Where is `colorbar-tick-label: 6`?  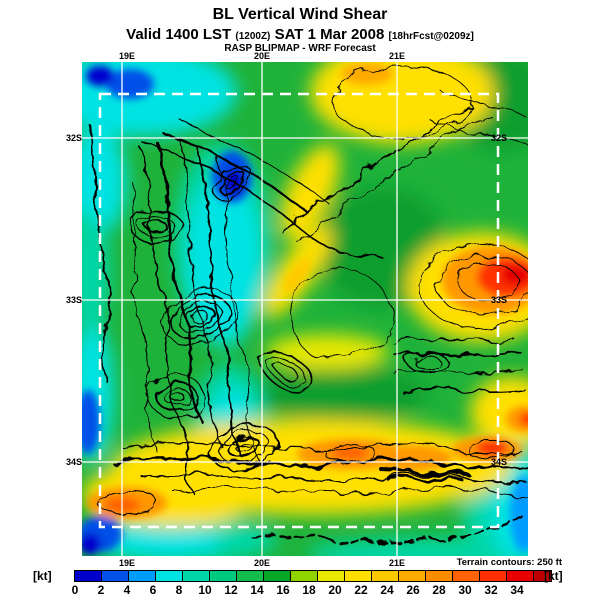
colorbar-tick-label: 6 is located at coordinates (153, 590).